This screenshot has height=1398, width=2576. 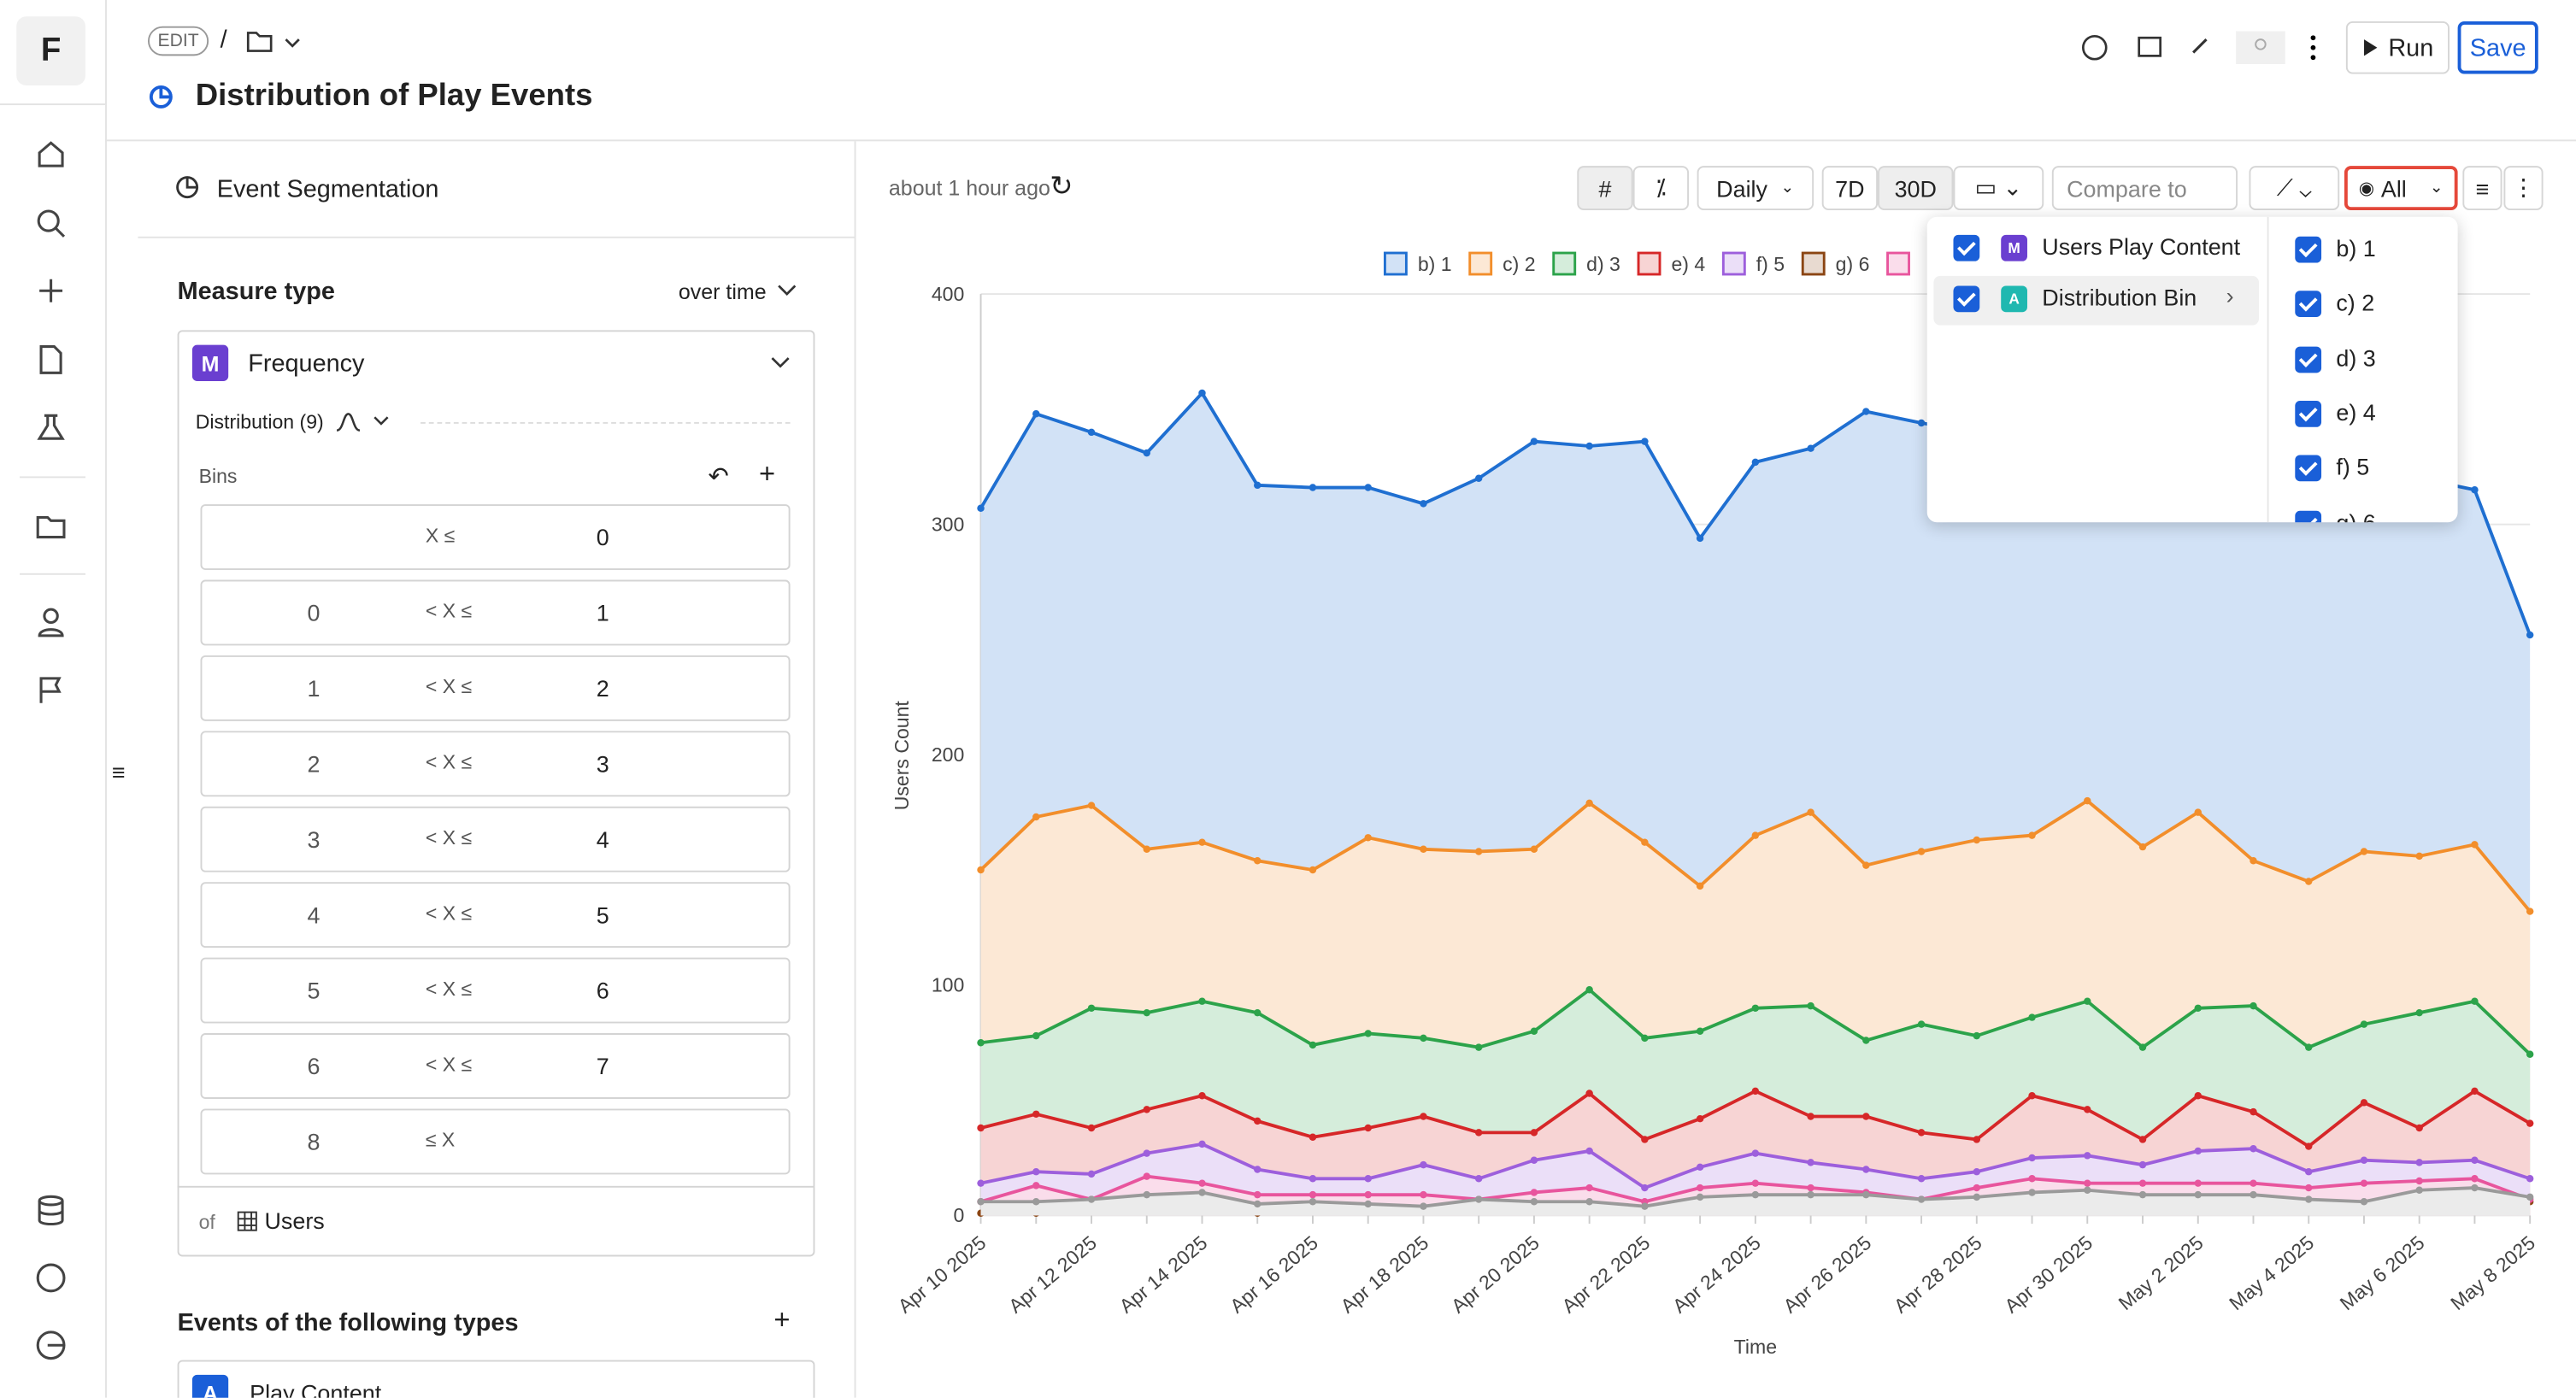 I want to click on count-toggle: #, so click(x=1605, y=188).